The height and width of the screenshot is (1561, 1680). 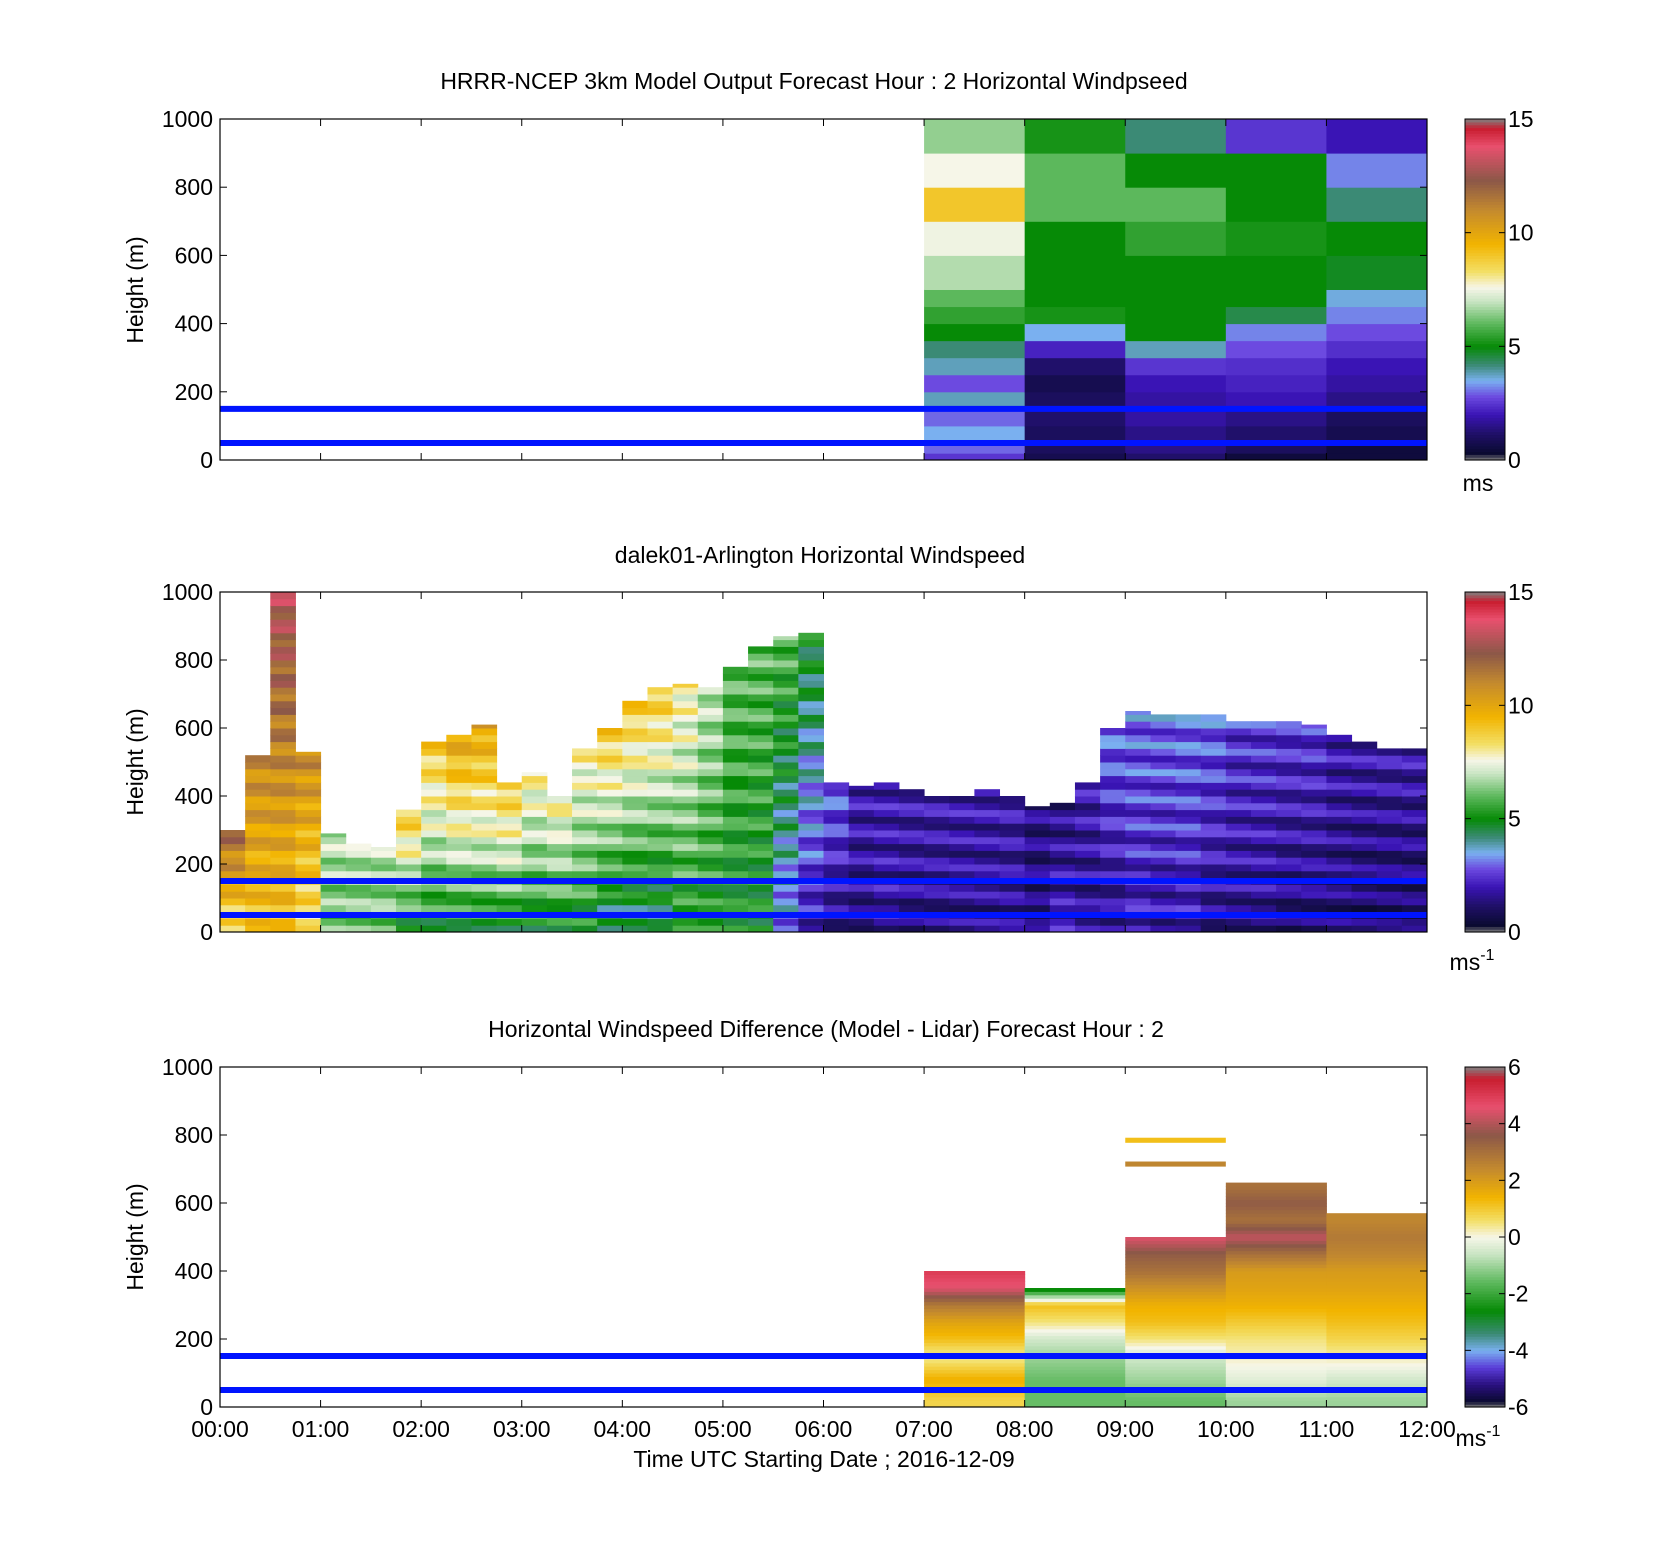 I want to click on colorbar-tick-label: -6, so click(x=1518, y=1407).